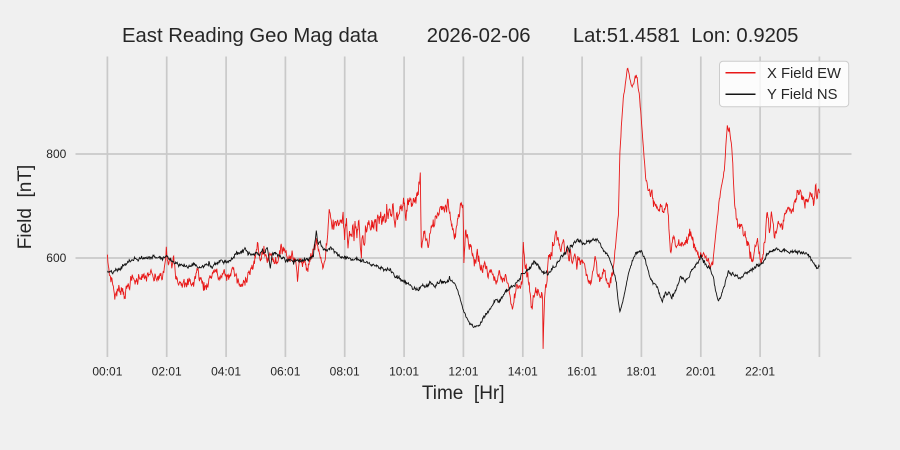 The height and width of the screenshot is (450, 900). I want to click on svg-text: 00:01, so click(107, 372).